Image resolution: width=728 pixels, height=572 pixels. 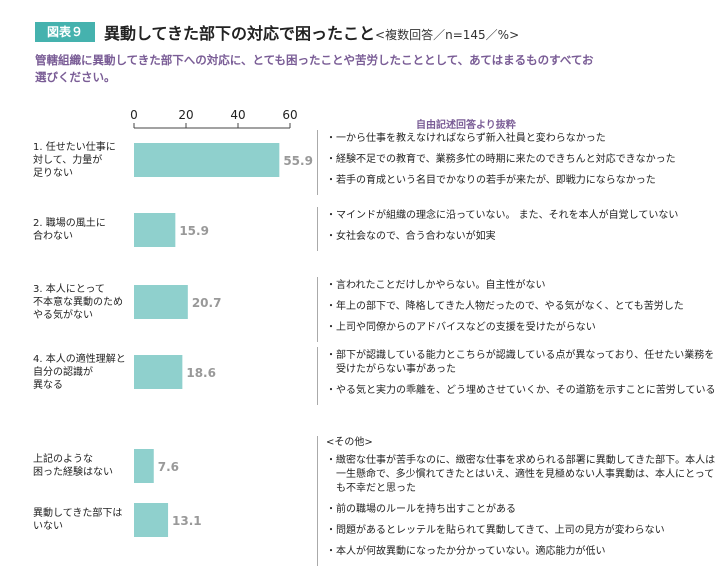 What do you see at coordinates (68, 160) in the screenshot?
I see `category-label-line: 対して、力量が` at bounding box center [68, 160].